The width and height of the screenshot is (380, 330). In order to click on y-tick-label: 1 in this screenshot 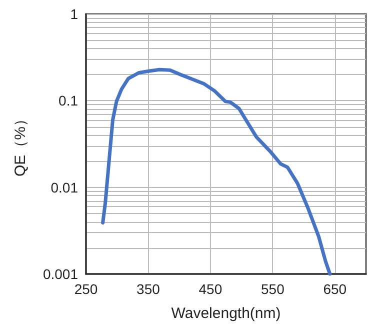, I will do `click(74, 14)`.